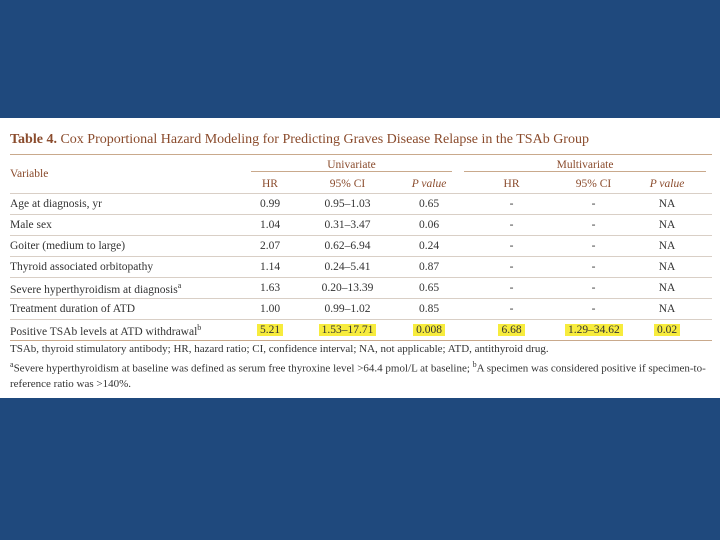  Describe the element at coordinates (31, 225) in the screenshot. I see `row-label-text: Male sex` at that location.